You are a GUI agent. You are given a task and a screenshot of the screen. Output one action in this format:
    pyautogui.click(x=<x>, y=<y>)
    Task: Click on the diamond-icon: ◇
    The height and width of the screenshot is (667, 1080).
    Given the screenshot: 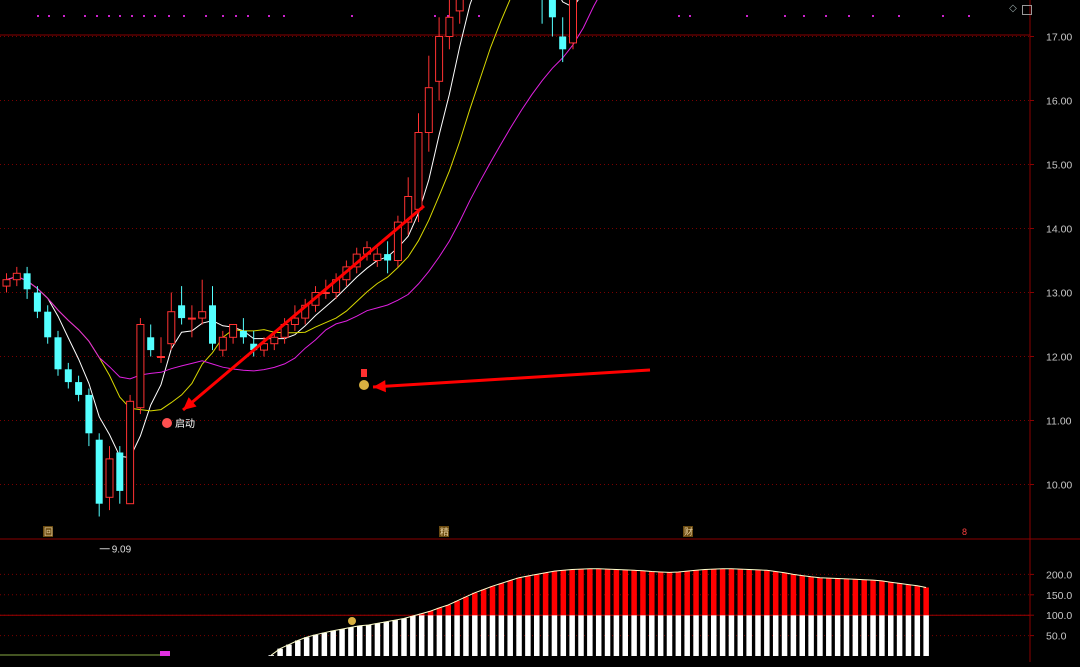 What is the action you would take?
    pyautogui.click(x=1013, y=8)
    